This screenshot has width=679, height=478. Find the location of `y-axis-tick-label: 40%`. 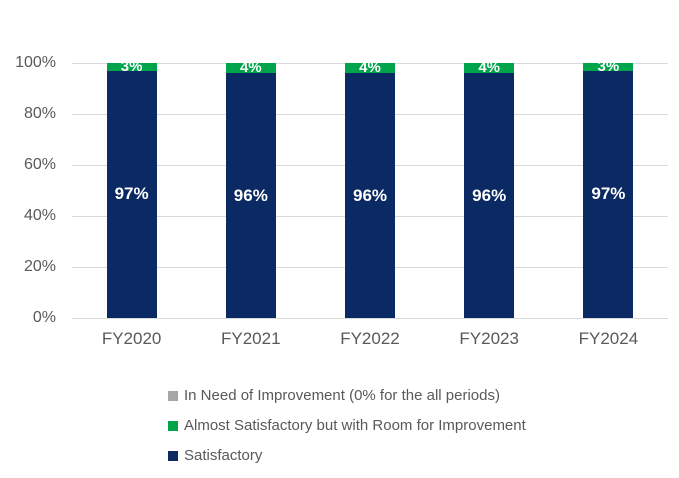

y-axis-tick-label: 40% is located at coordinates (39, 215).